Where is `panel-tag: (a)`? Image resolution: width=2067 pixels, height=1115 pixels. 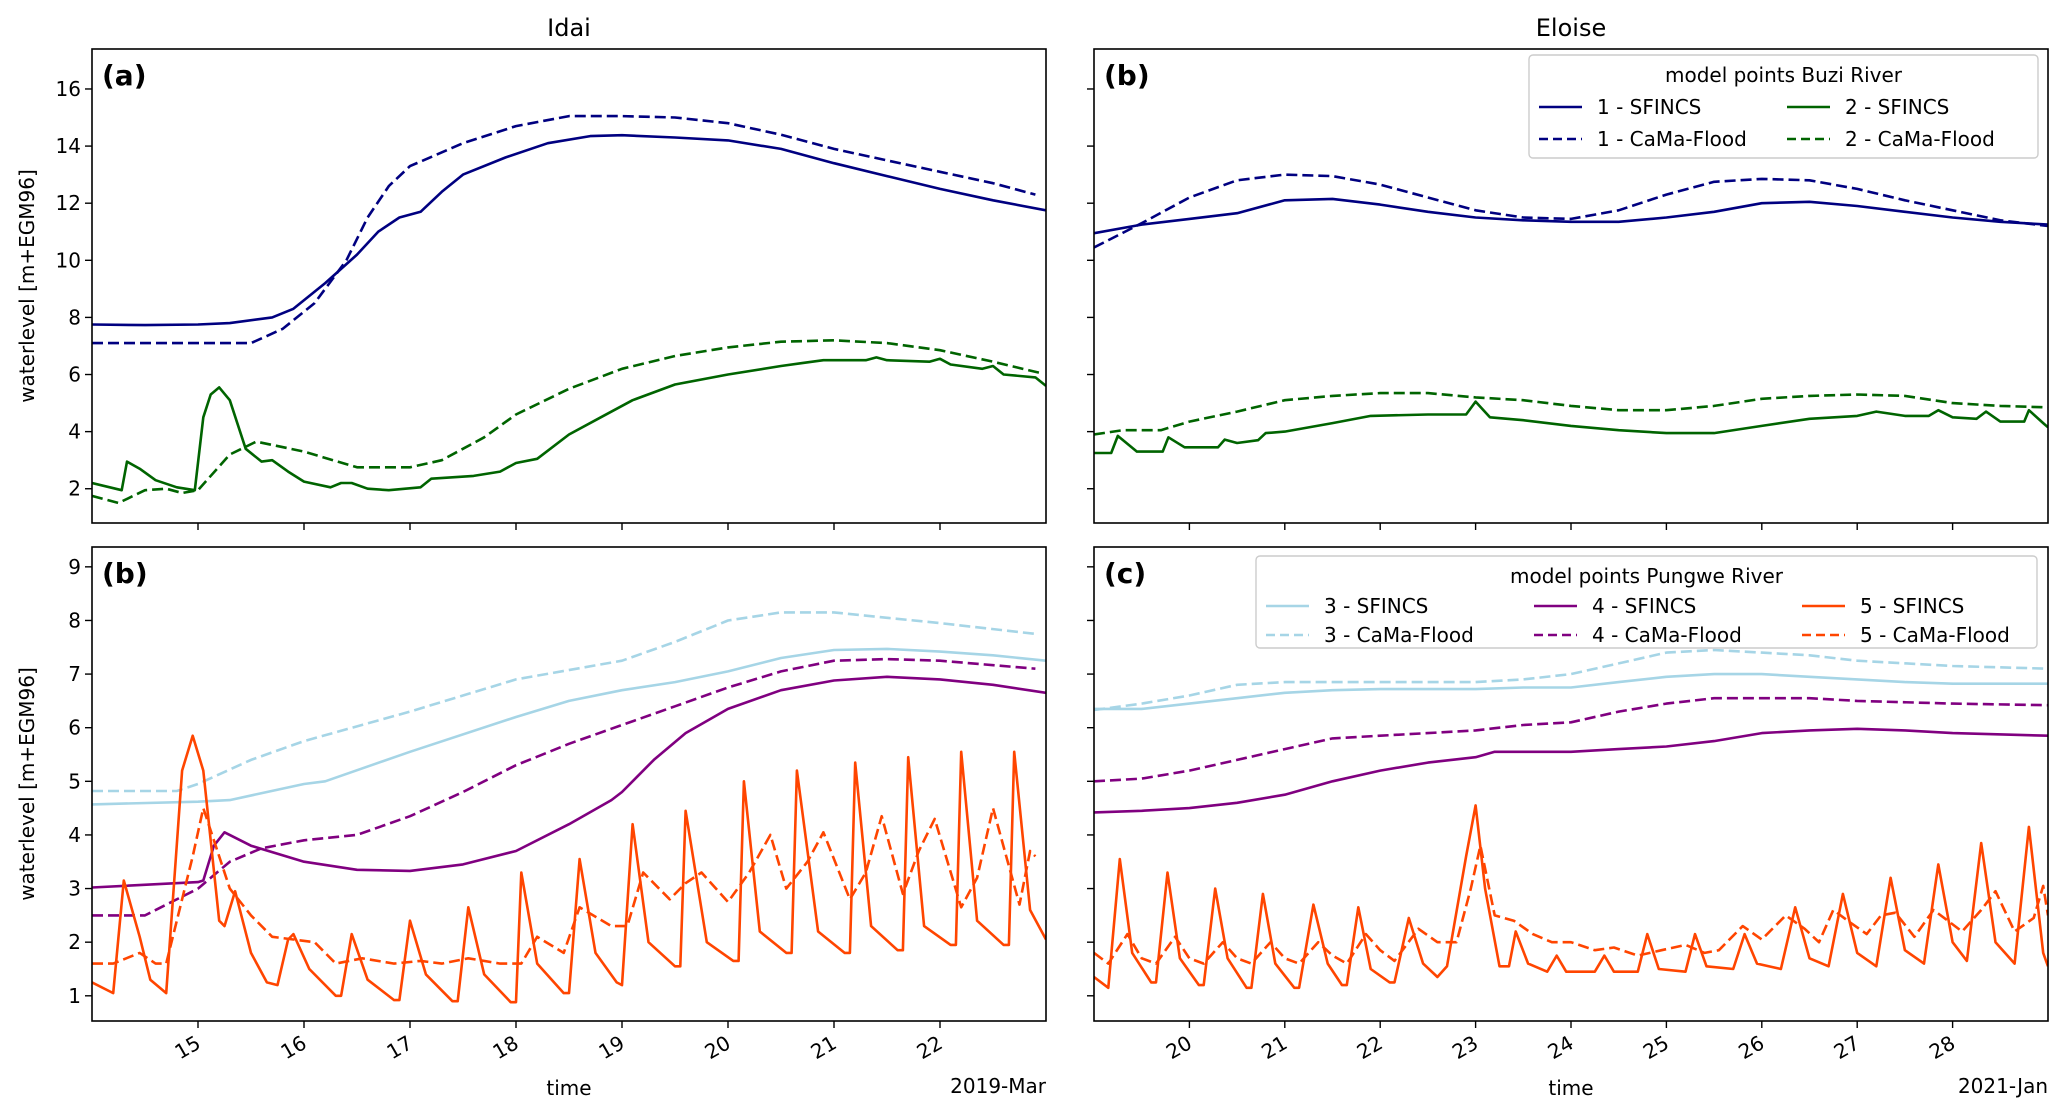
panel-tag: (a) is located at coordinates (124, 75).